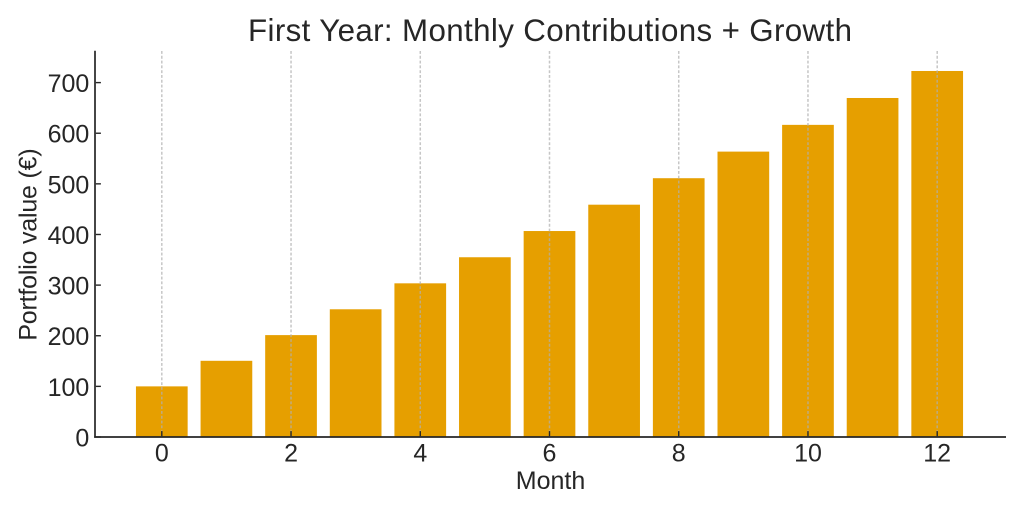  Describe the element at coordinates (808, 454) in the screenshot. I see `svg-text: 10` at that location.